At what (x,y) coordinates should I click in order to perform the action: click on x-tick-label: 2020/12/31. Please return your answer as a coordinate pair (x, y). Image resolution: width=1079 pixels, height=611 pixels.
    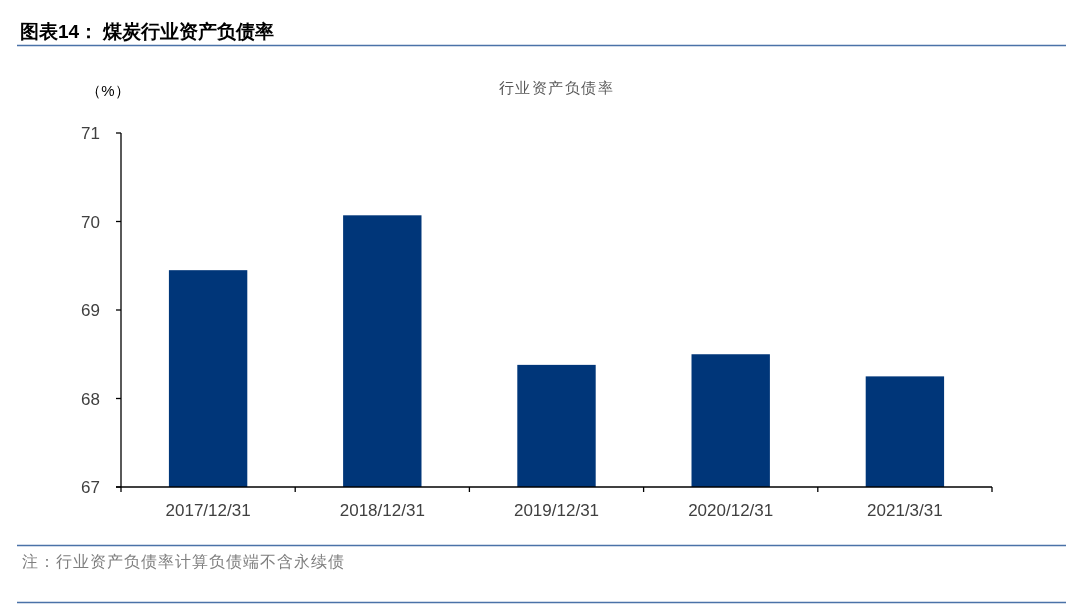
    Looking at the image, I should click on (731, 510).